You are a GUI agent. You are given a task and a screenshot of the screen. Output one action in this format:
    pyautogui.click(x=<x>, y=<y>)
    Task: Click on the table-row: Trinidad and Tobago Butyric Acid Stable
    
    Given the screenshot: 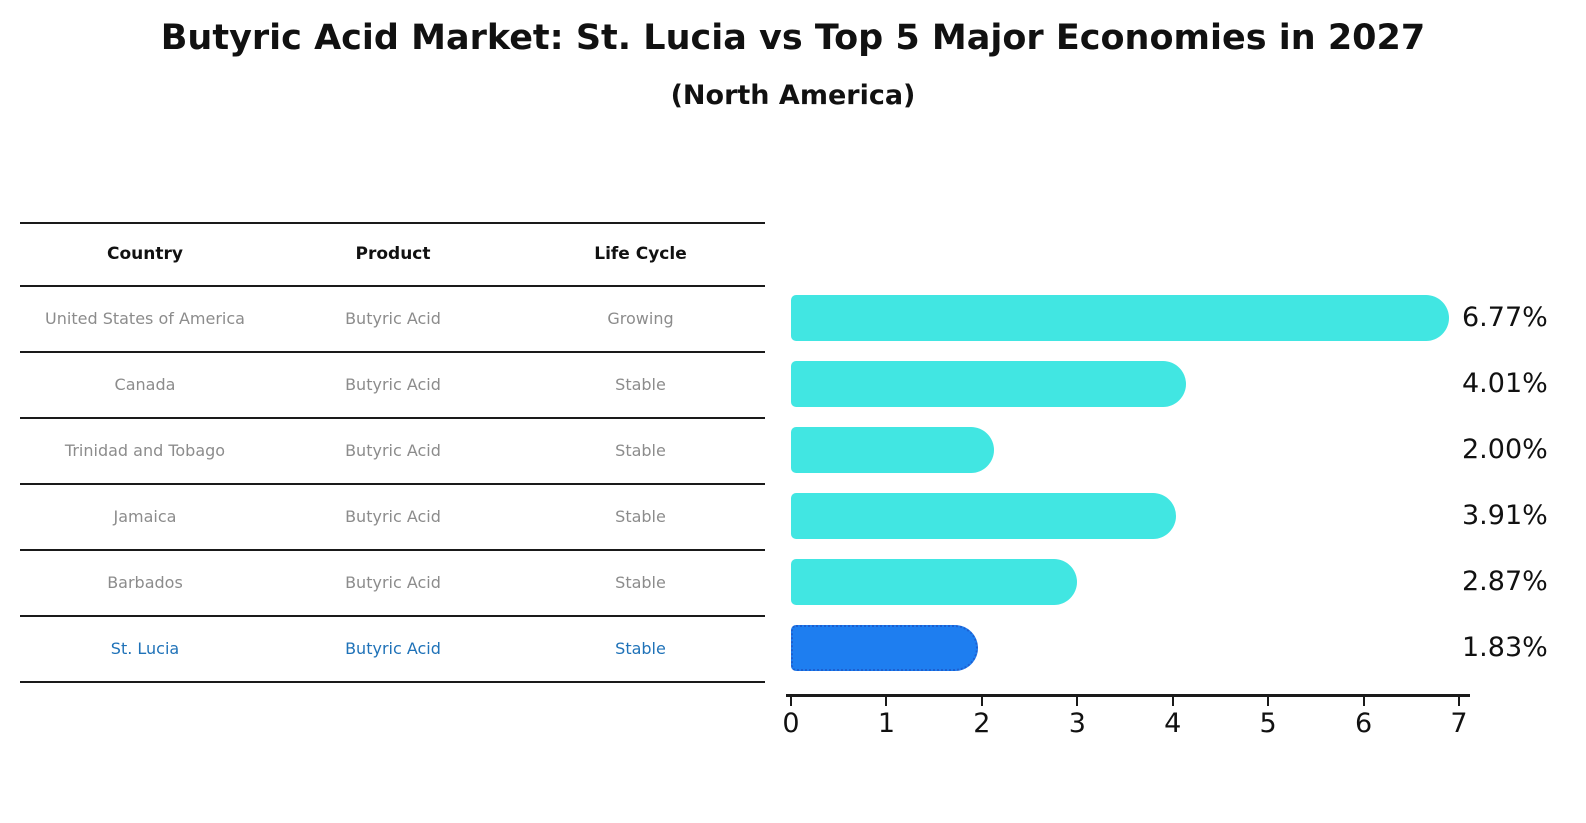 What is the action you would take?
    pyautogui.click(x=392, y=450)
    